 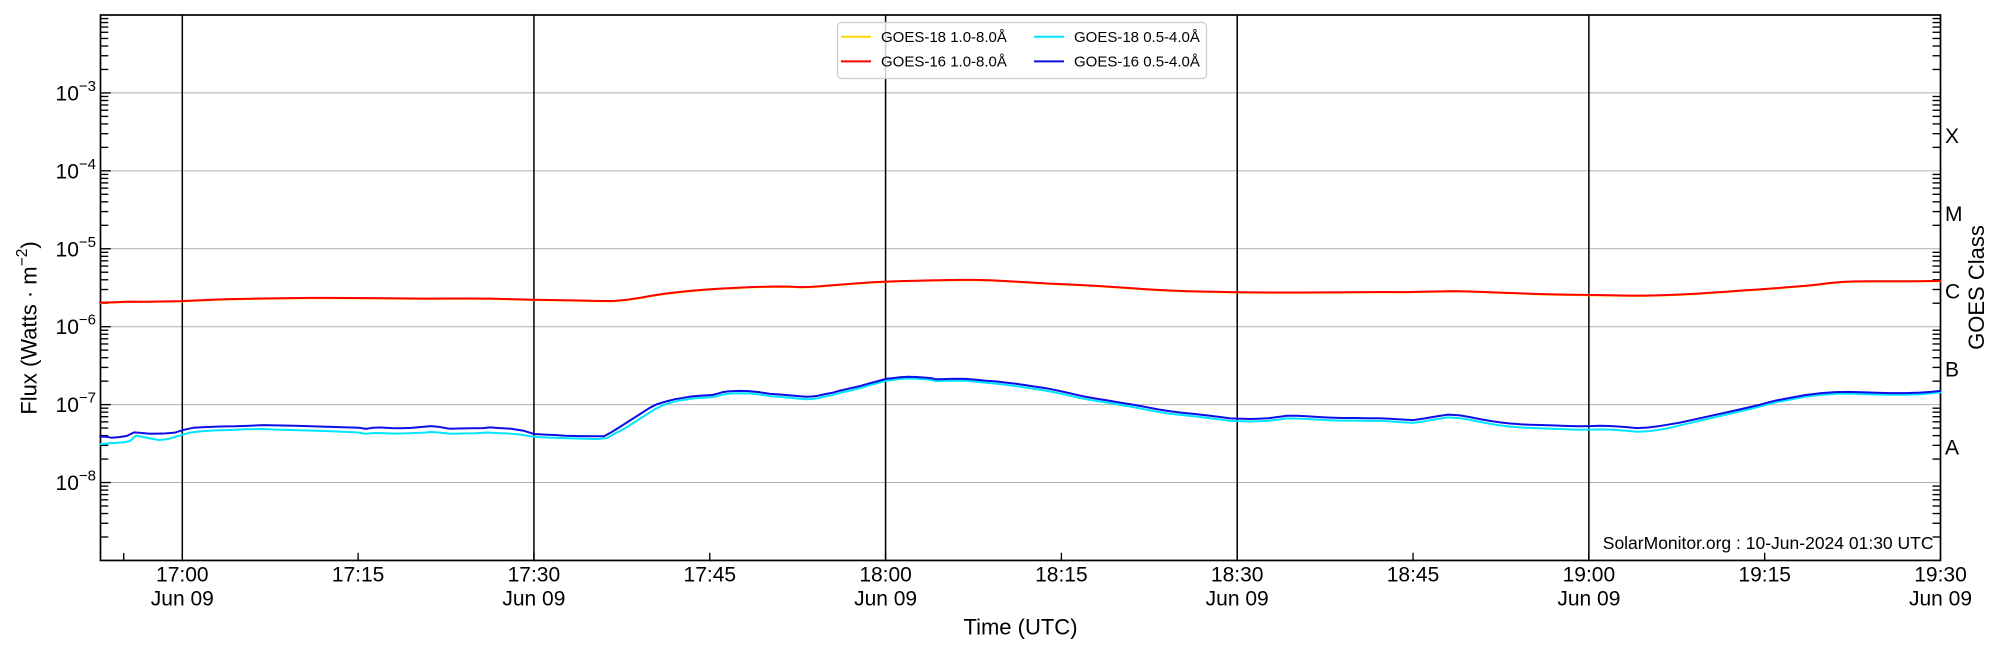 What do you see at coordinates (1589, 575) in the screenshot?
I see `svg-text: 19:00` at bounding box center [1589, 575].